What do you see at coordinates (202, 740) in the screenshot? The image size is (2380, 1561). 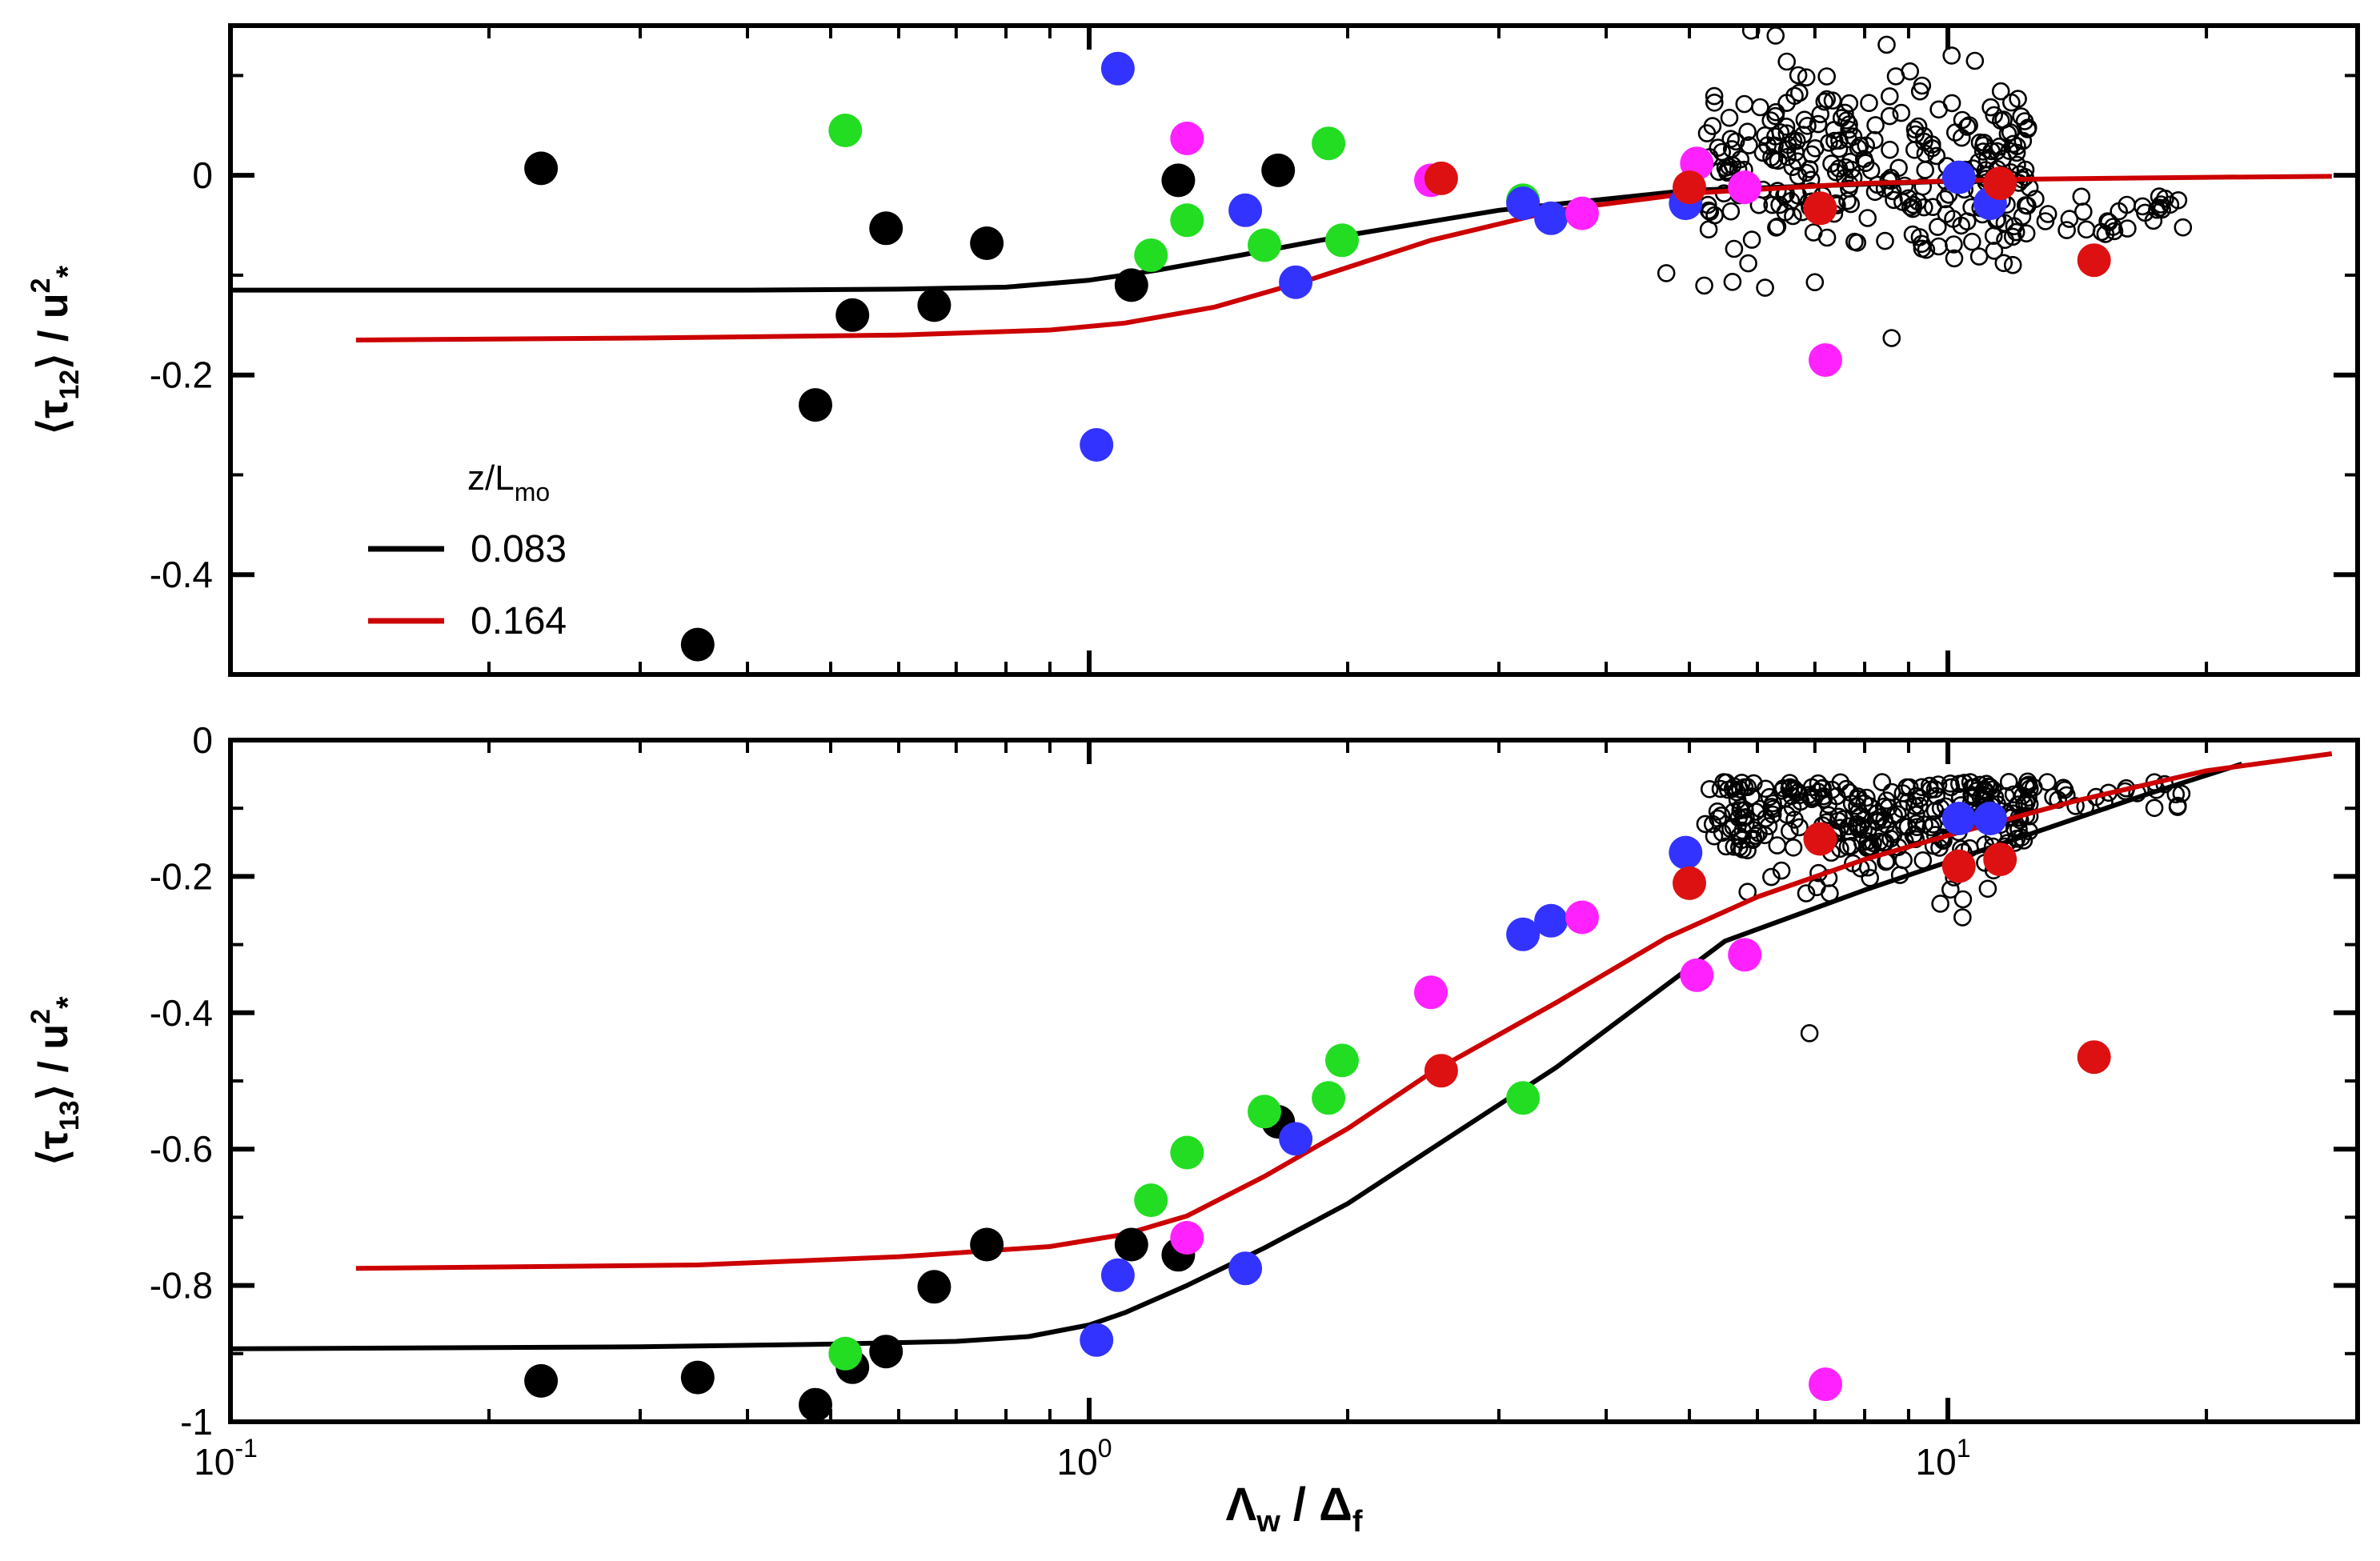 I see `y-tick-label: 0` at bounding box center [202, 740].